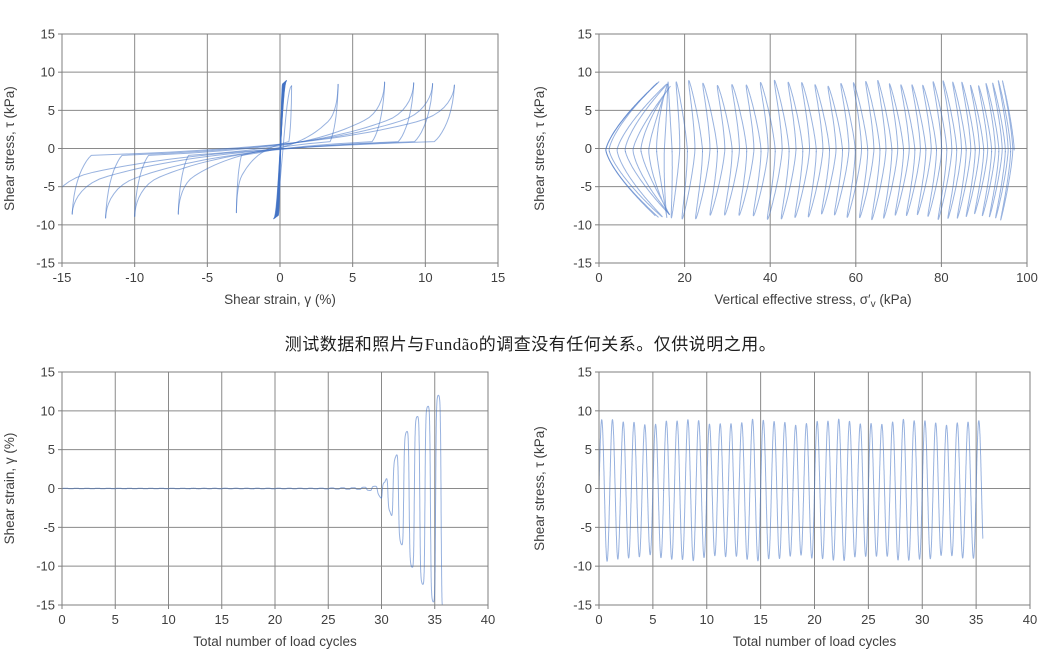 The height and width of the screenshot is (665, 1061). What do you see at coordinates (134, 277) in the screenshot?
I see `x-tick-label: -10` at bounding box center [134, 277].